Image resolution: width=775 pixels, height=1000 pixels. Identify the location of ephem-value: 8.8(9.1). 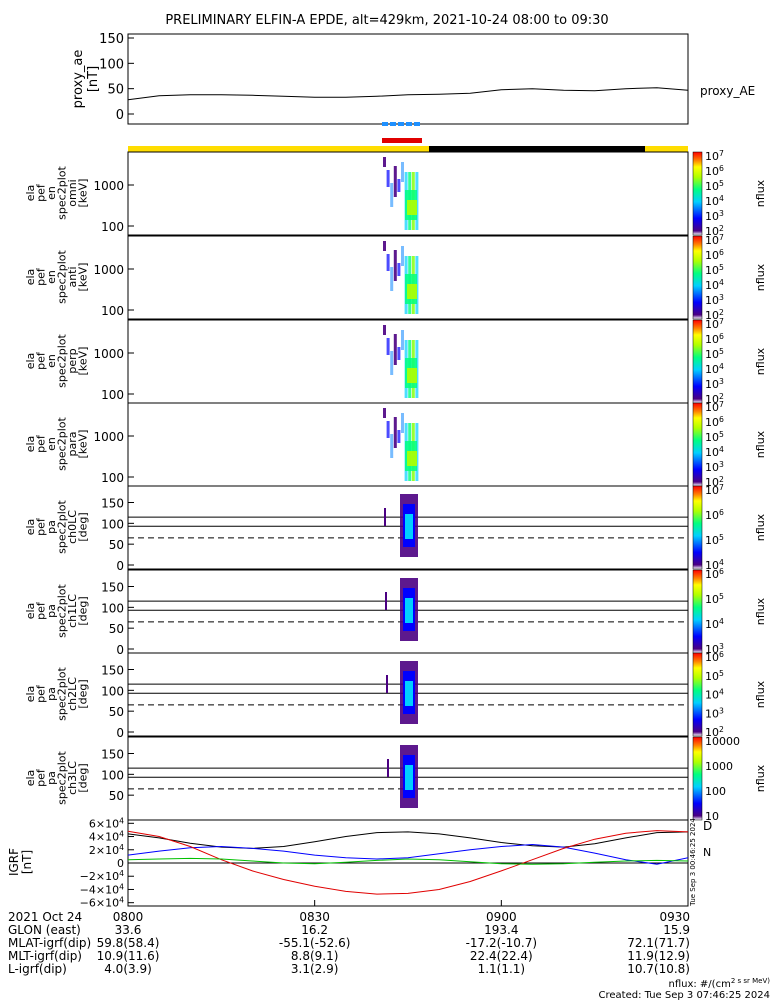
(315, 956).